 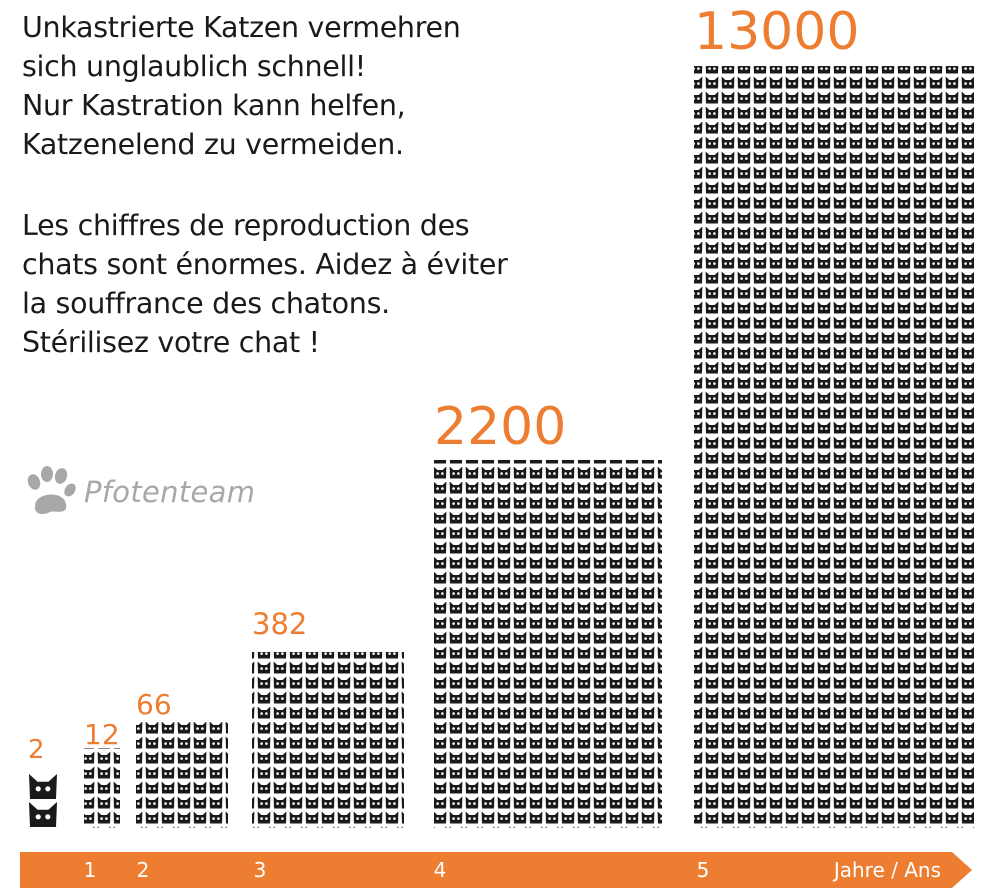 I want to click on headline-french-line: Les chiffres de reproduction des, so click(x=246, y=225).